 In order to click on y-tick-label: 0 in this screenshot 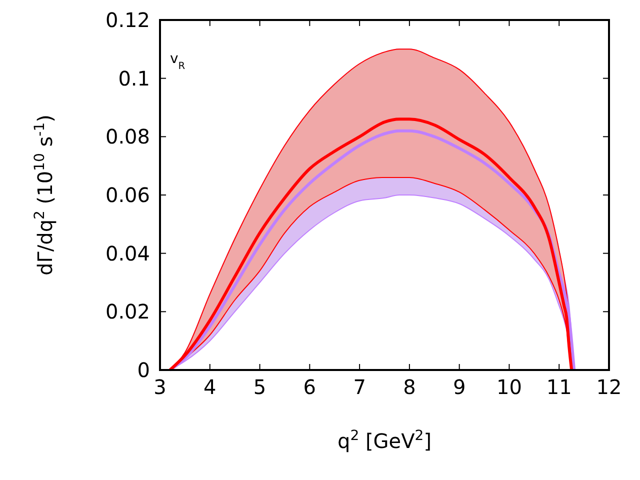, I will do `click(143, 370)`.